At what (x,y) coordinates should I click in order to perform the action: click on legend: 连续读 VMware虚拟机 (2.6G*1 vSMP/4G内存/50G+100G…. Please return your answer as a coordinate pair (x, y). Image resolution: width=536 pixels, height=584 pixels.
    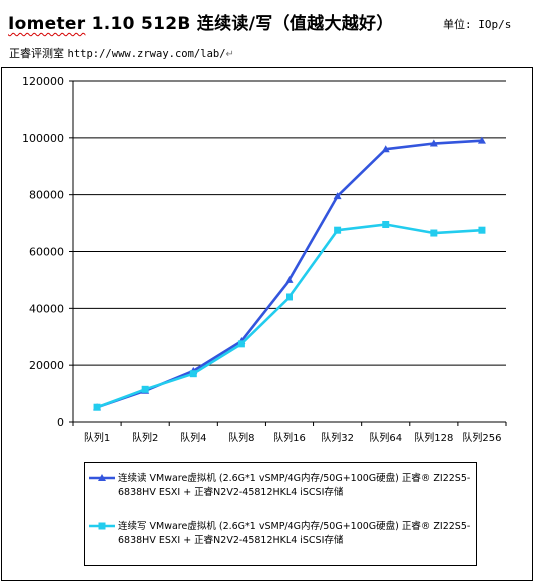
    Looking at the image, I should click on (280, 514).